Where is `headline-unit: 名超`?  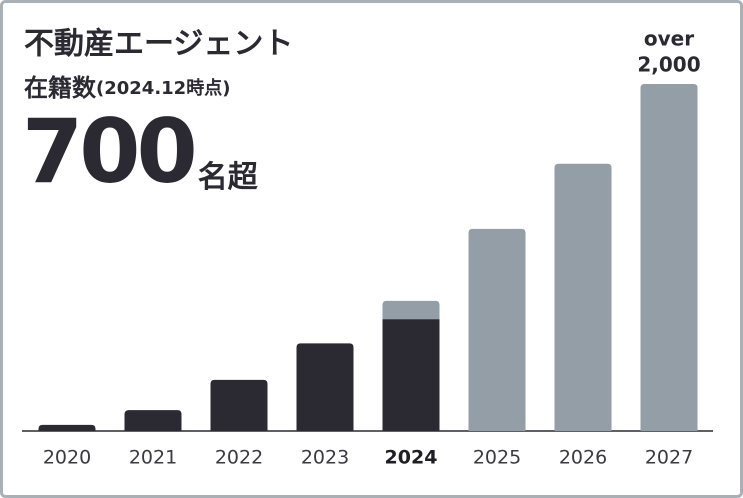 headline-unit: 名超 is located at coordinates (228, 177).